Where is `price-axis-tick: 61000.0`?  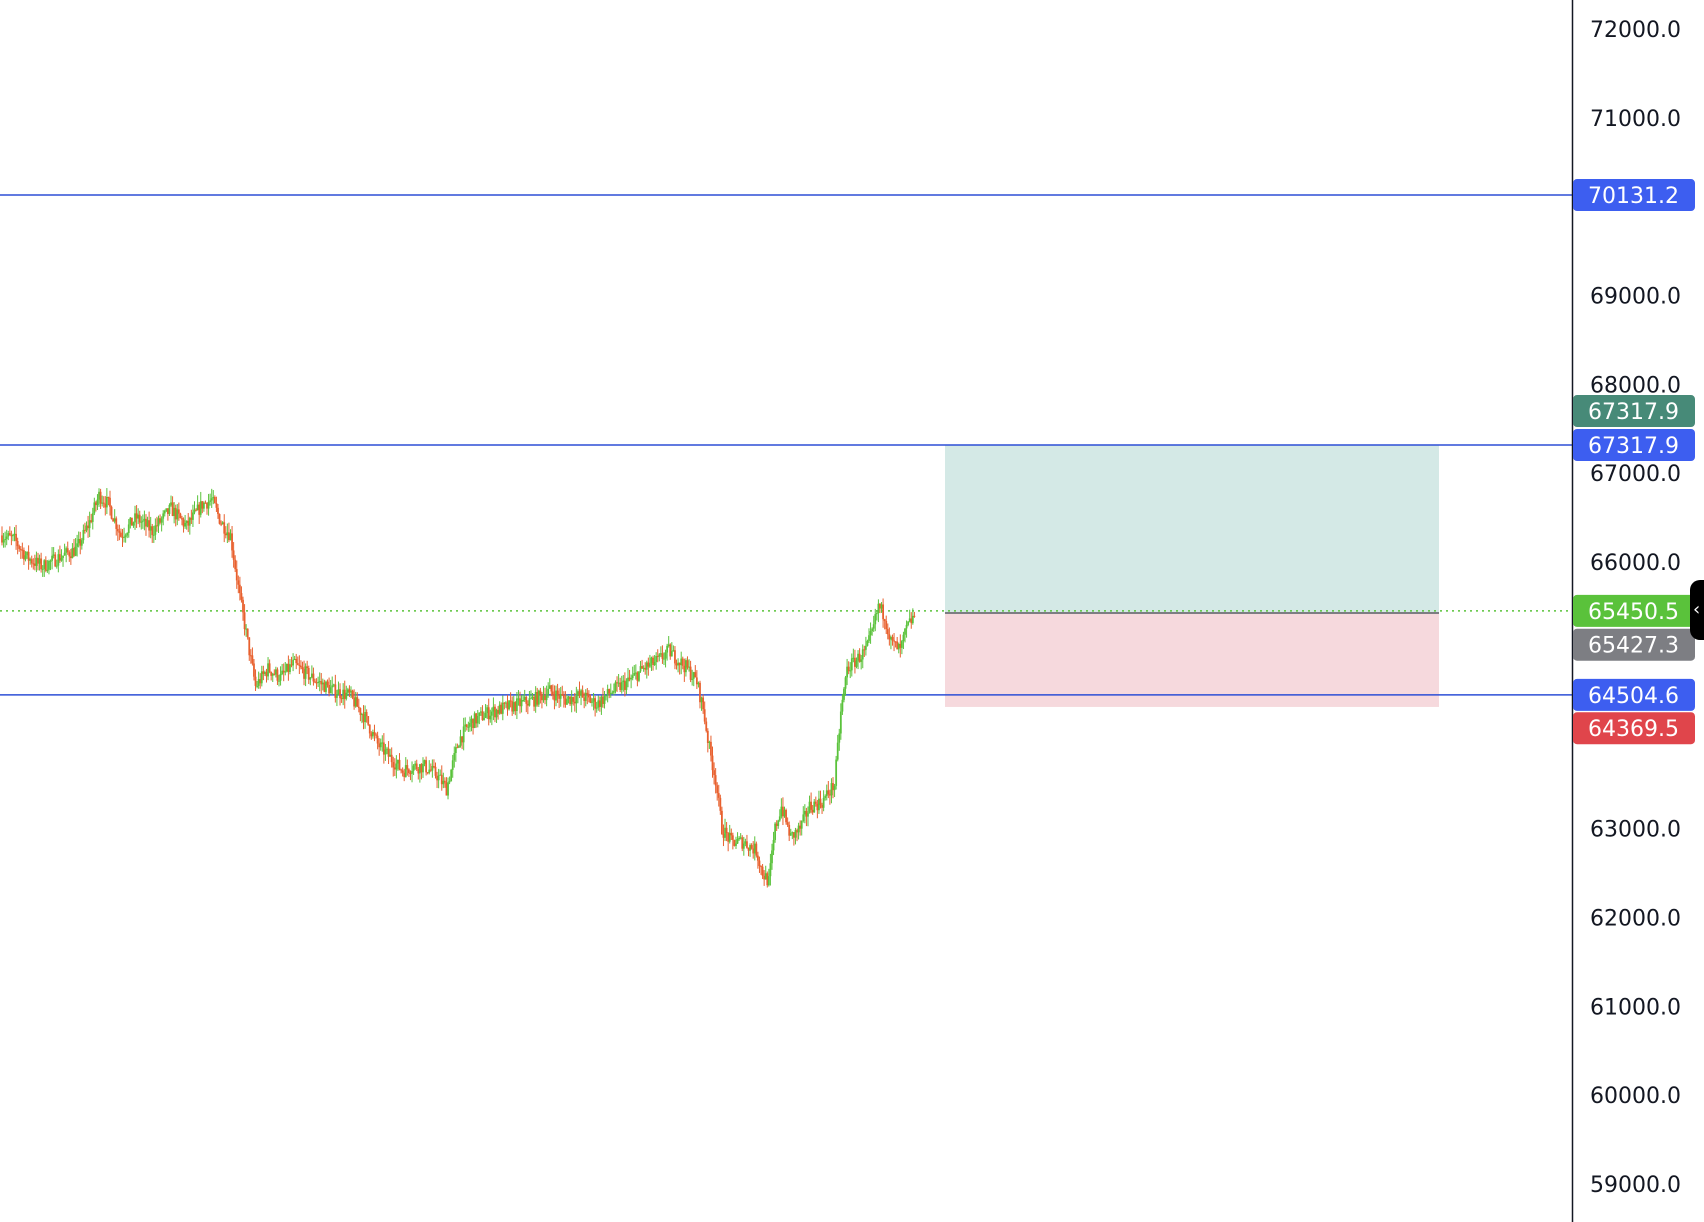
price-axis-tick: 61000.0 is located at coordinates (1635, 1007).